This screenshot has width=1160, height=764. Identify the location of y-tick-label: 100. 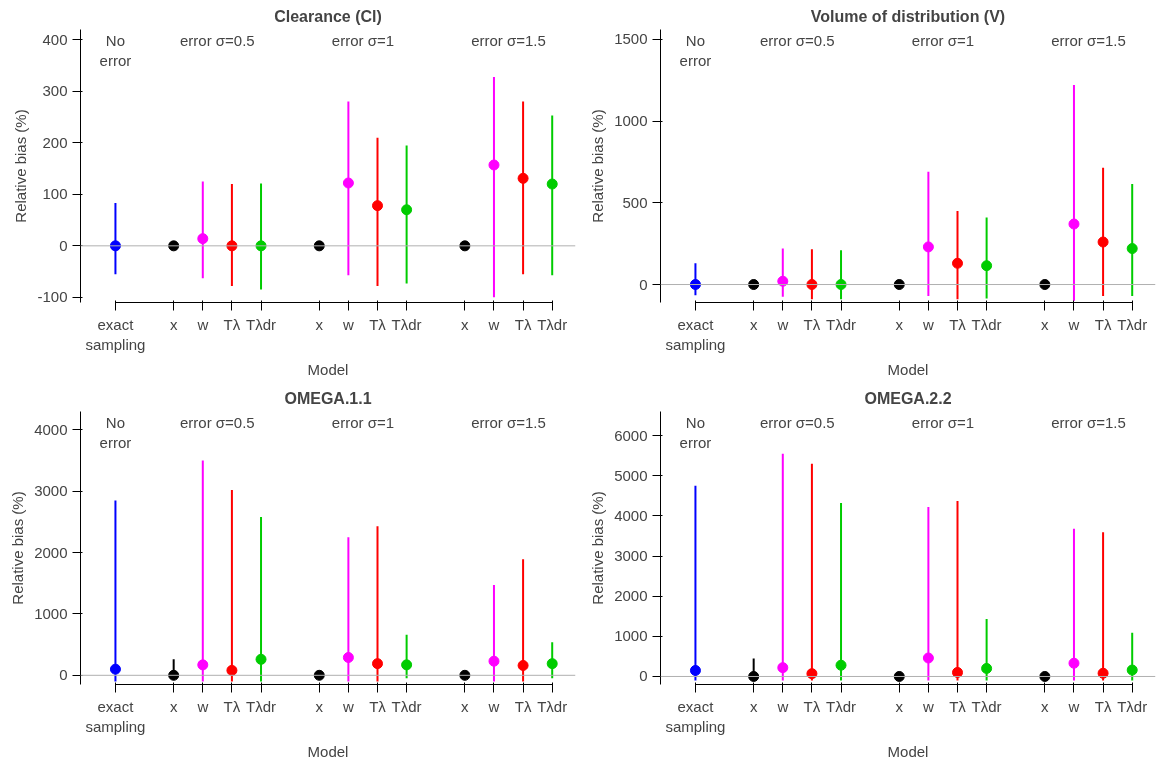
(55, 194).